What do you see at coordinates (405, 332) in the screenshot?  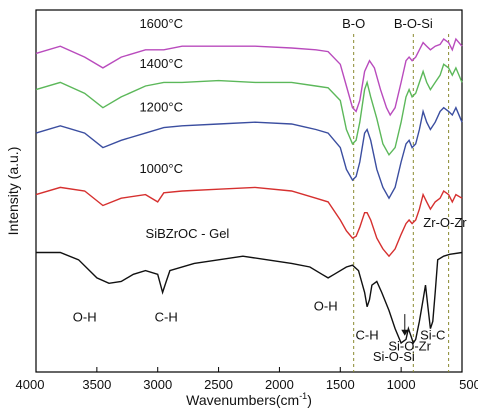 I see `annotation-arrow-head` at bounding box center [405, 332].